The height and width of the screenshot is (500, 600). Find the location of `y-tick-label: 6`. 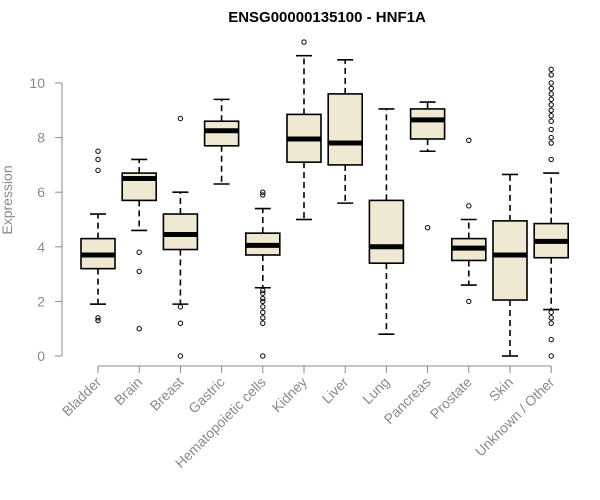

y-tick-label: 6 is located at coordinates (41, 192).